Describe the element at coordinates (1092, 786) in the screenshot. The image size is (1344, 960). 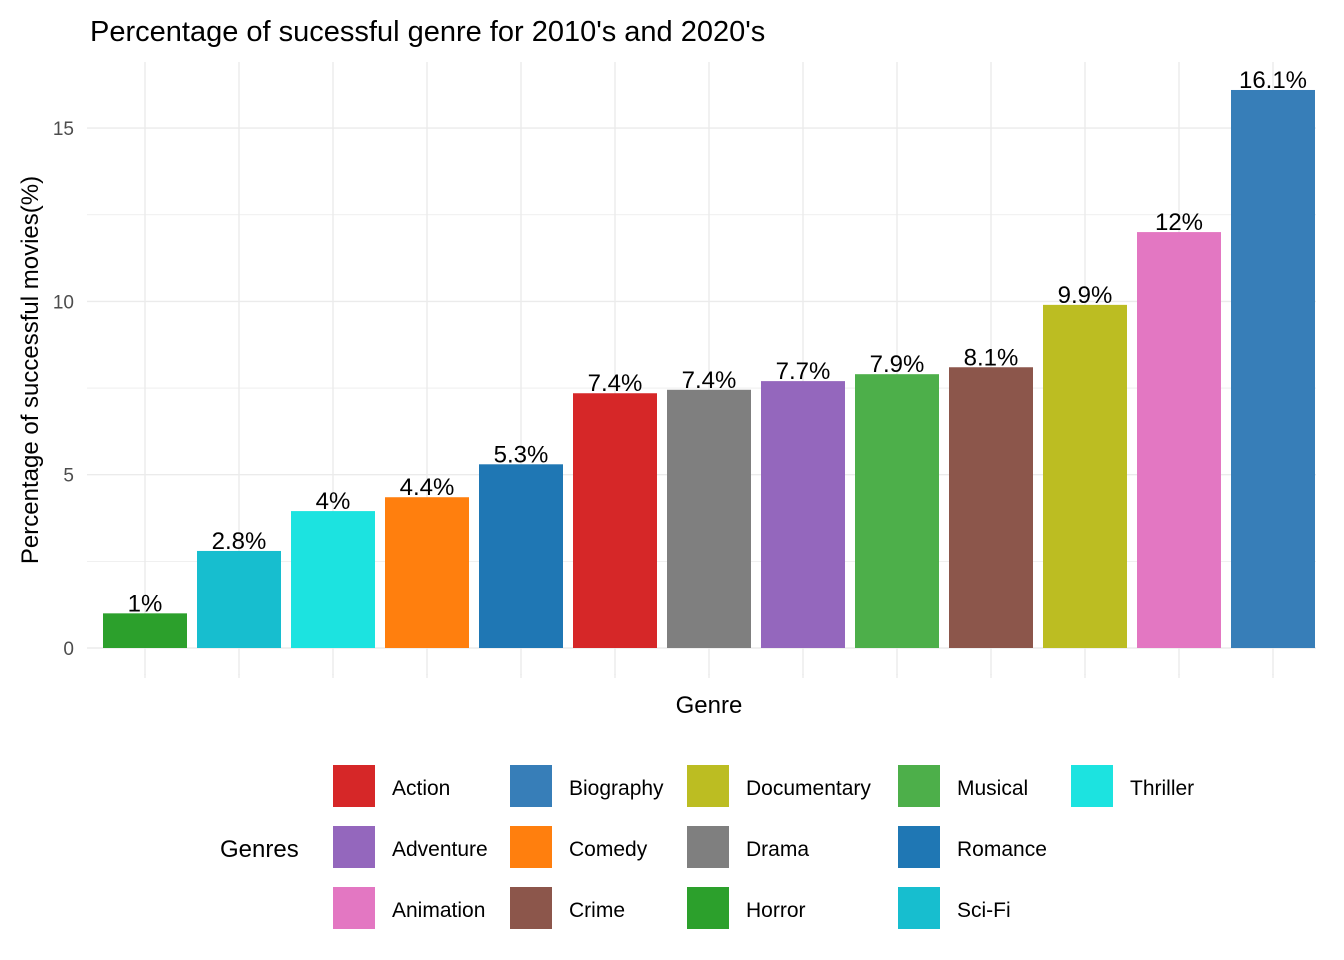
I see `legend-swatch-thriller` at that location.